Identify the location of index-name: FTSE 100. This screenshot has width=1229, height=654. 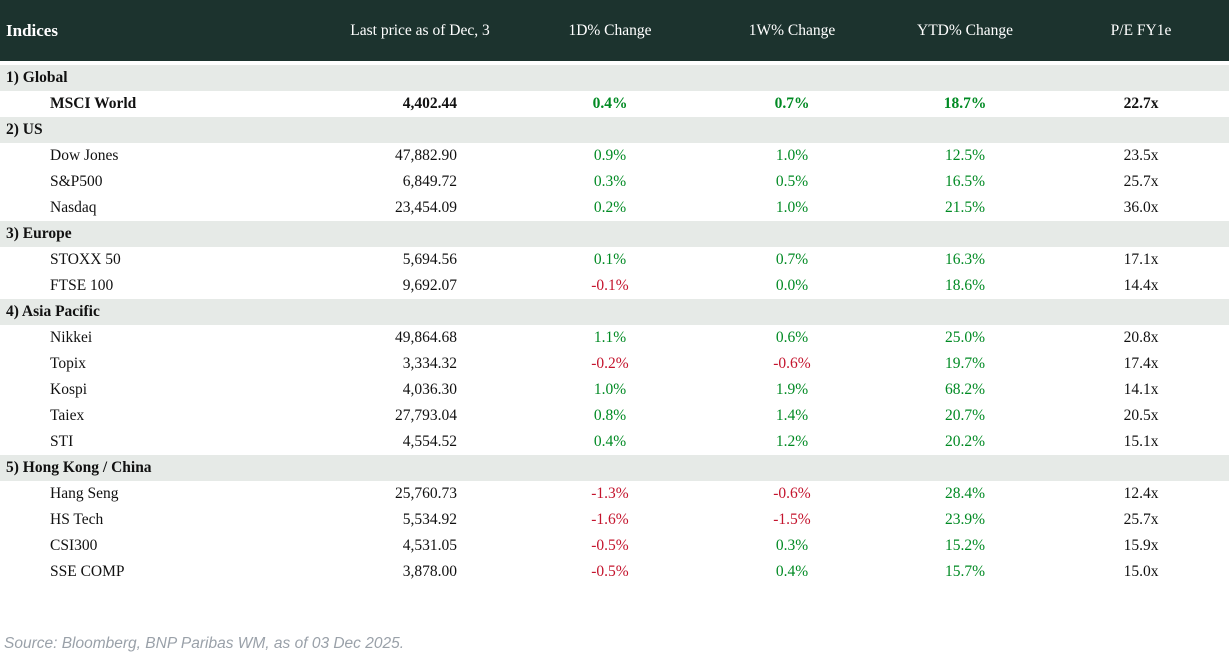
(82, 285).